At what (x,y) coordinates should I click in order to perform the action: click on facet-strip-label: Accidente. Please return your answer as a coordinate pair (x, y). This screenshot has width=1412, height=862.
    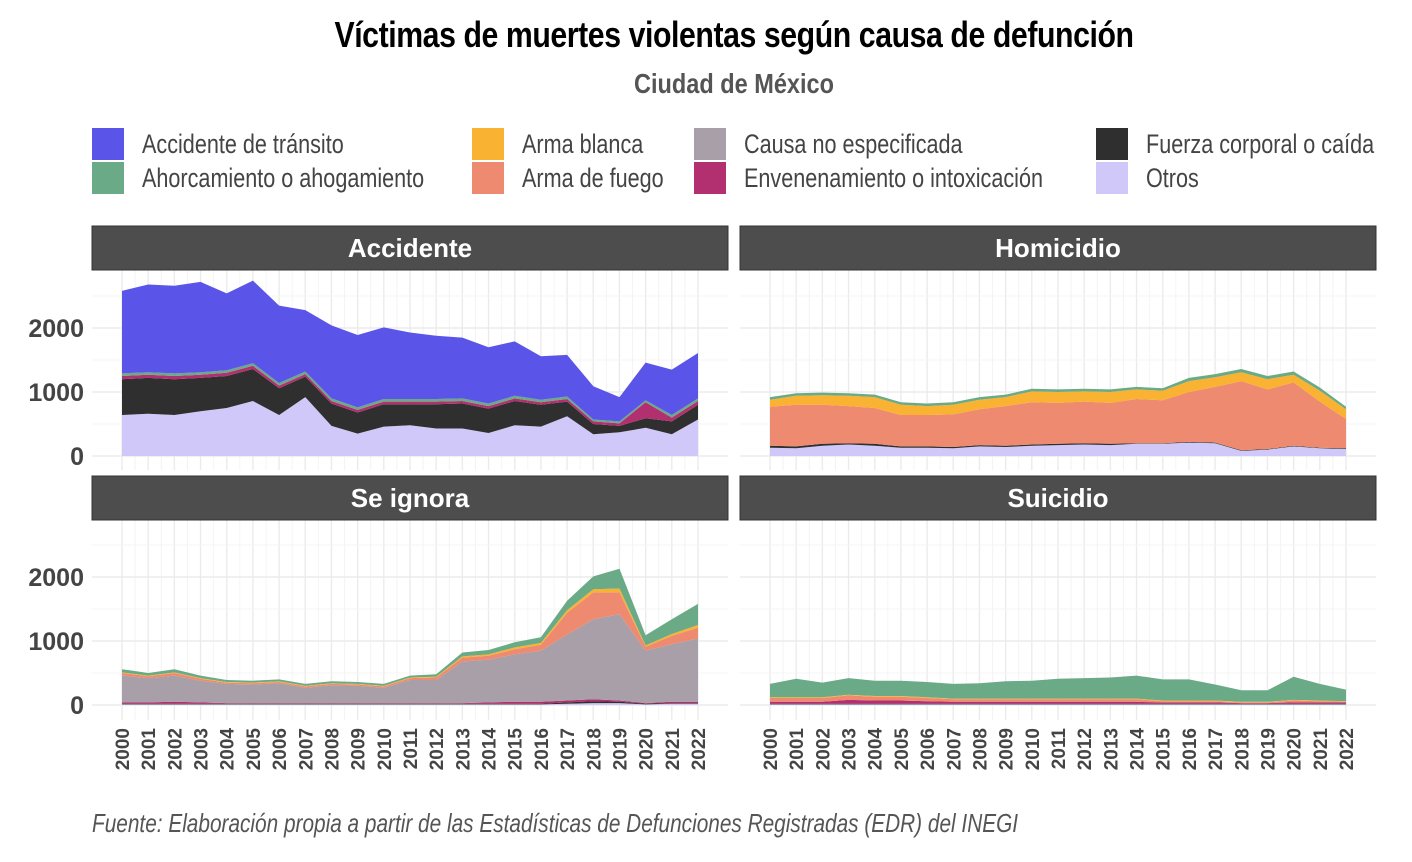
    Looking at the image, I should click on (410, 248).